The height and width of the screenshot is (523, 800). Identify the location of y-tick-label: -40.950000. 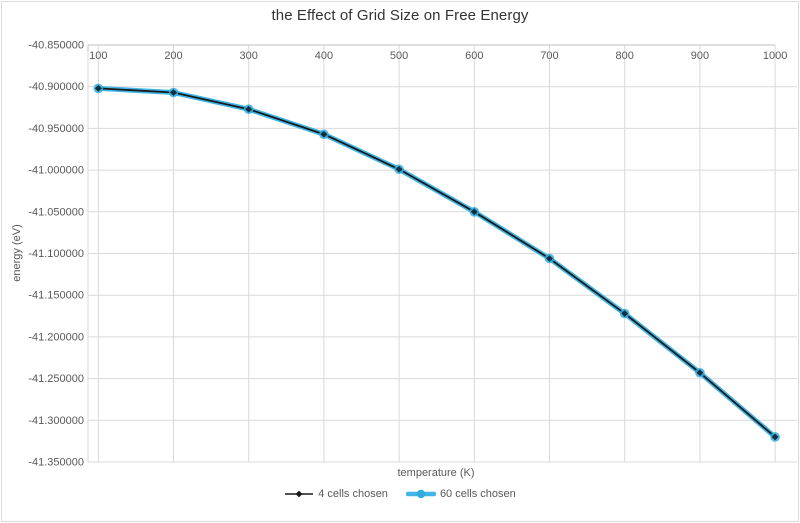
(56, 129).